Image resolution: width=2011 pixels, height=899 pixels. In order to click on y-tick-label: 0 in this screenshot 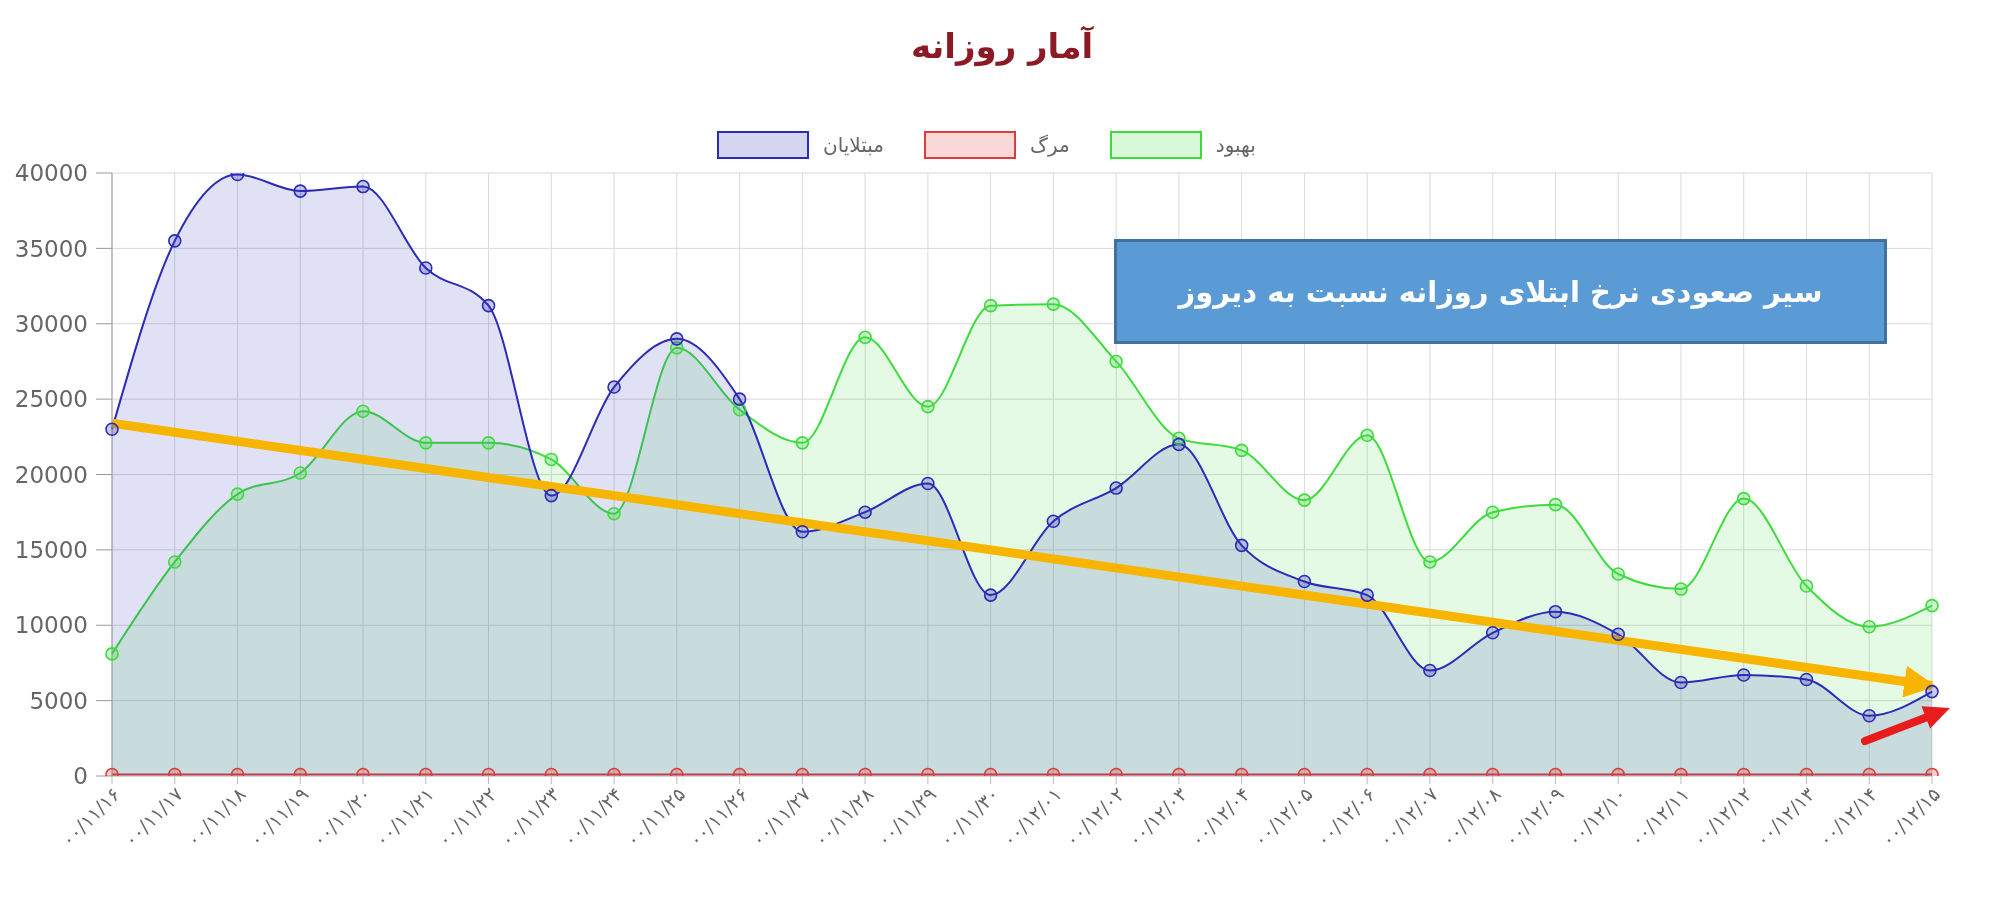, I will do `click(80, 776)`.